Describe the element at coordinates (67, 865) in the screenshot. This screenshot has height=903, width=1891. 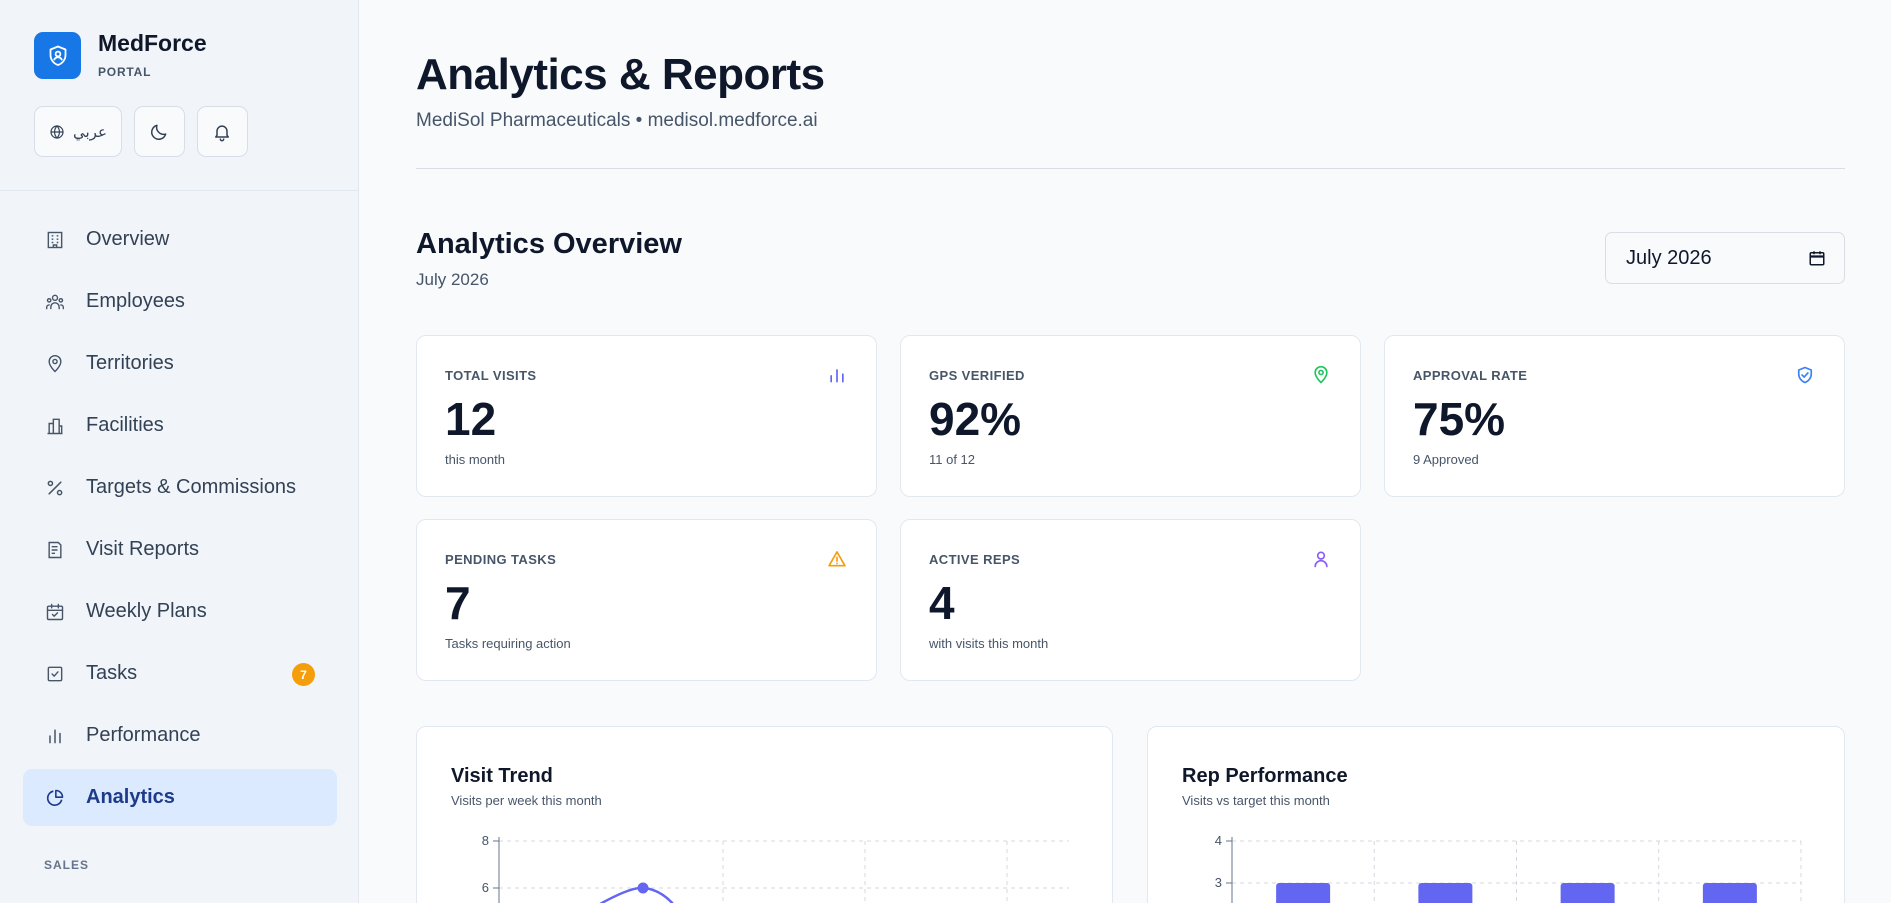
I see `sidebar-section-sales: SALES` at that location.